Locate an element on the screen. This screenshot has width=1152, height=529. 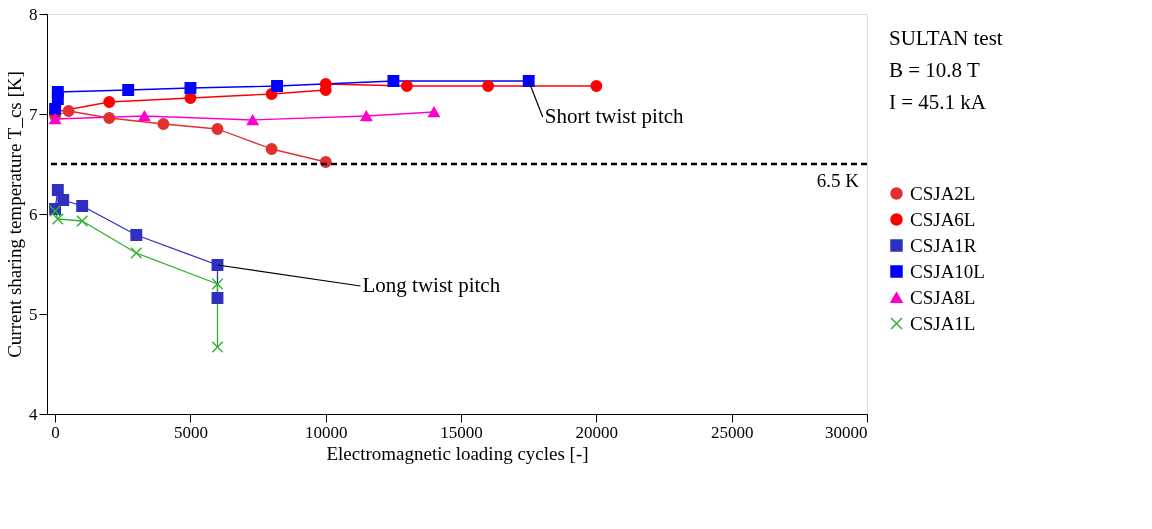
ref-line-label: 6.5 K is located at coordinates (838, 180).